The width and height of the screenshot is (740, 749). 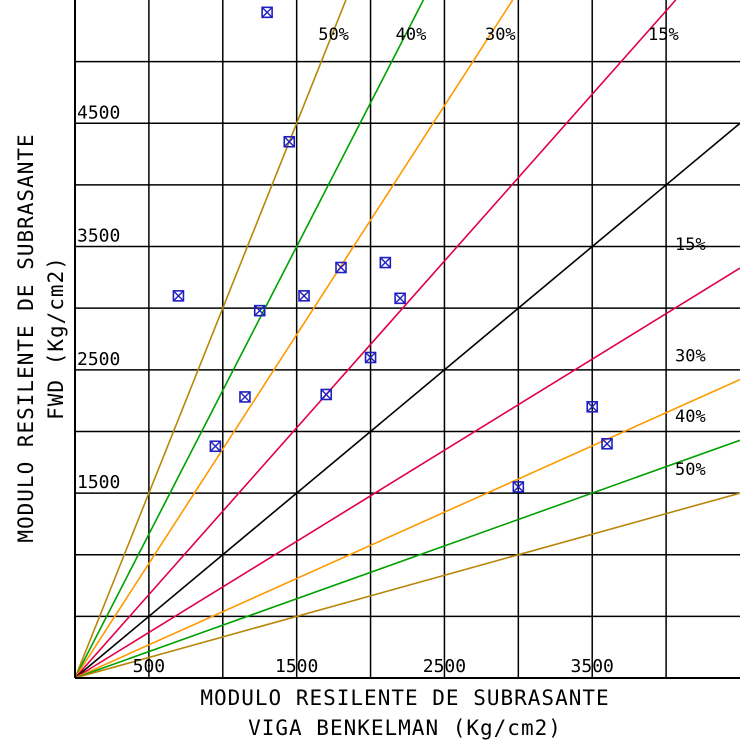 I want to click on x-tick-label: 500, so click(x=149, y=666).